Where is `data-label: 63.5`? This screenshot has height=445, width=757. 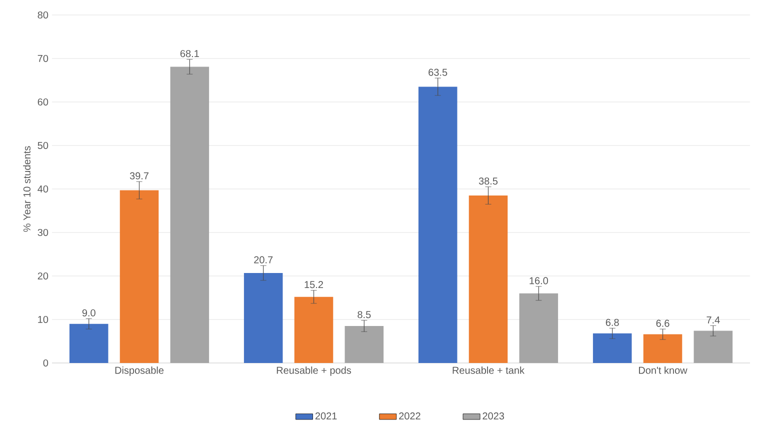 data-label: 63.5 is located at coordinates (438, 72).